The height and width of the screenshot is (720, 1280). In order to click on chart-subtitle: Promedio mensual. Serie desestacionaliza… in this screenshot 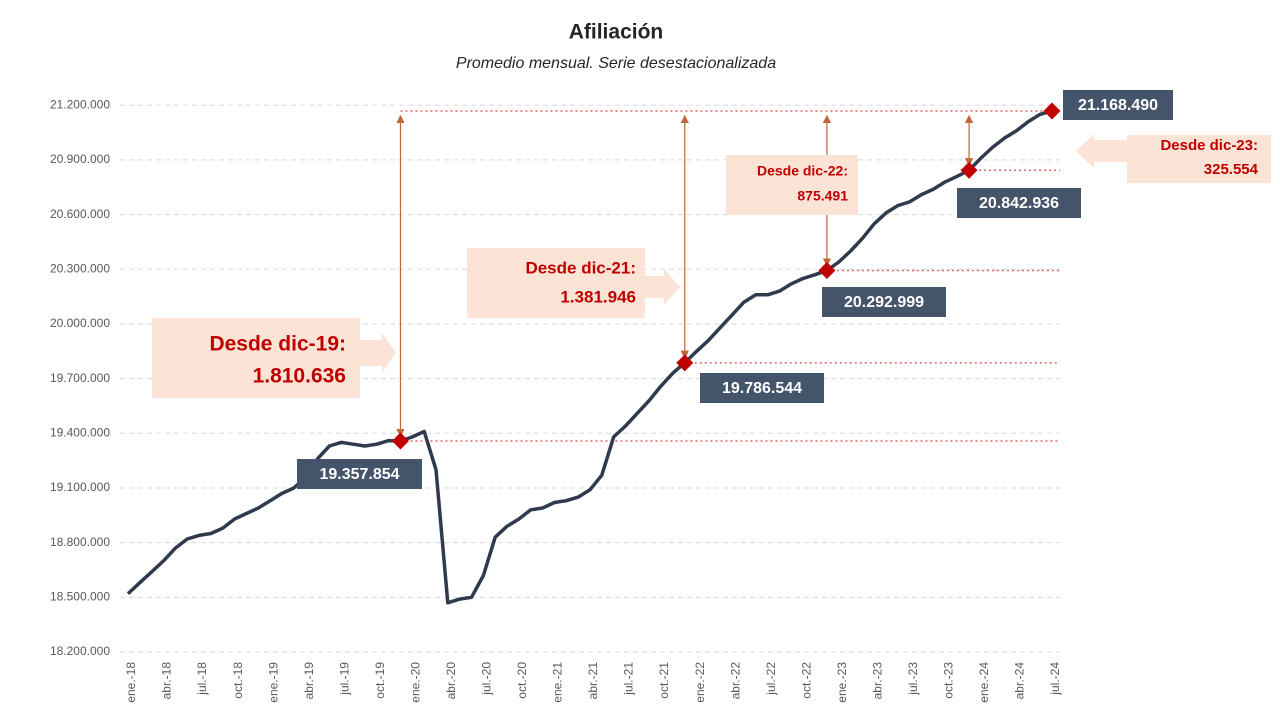, I will do `click(616, 63)`.